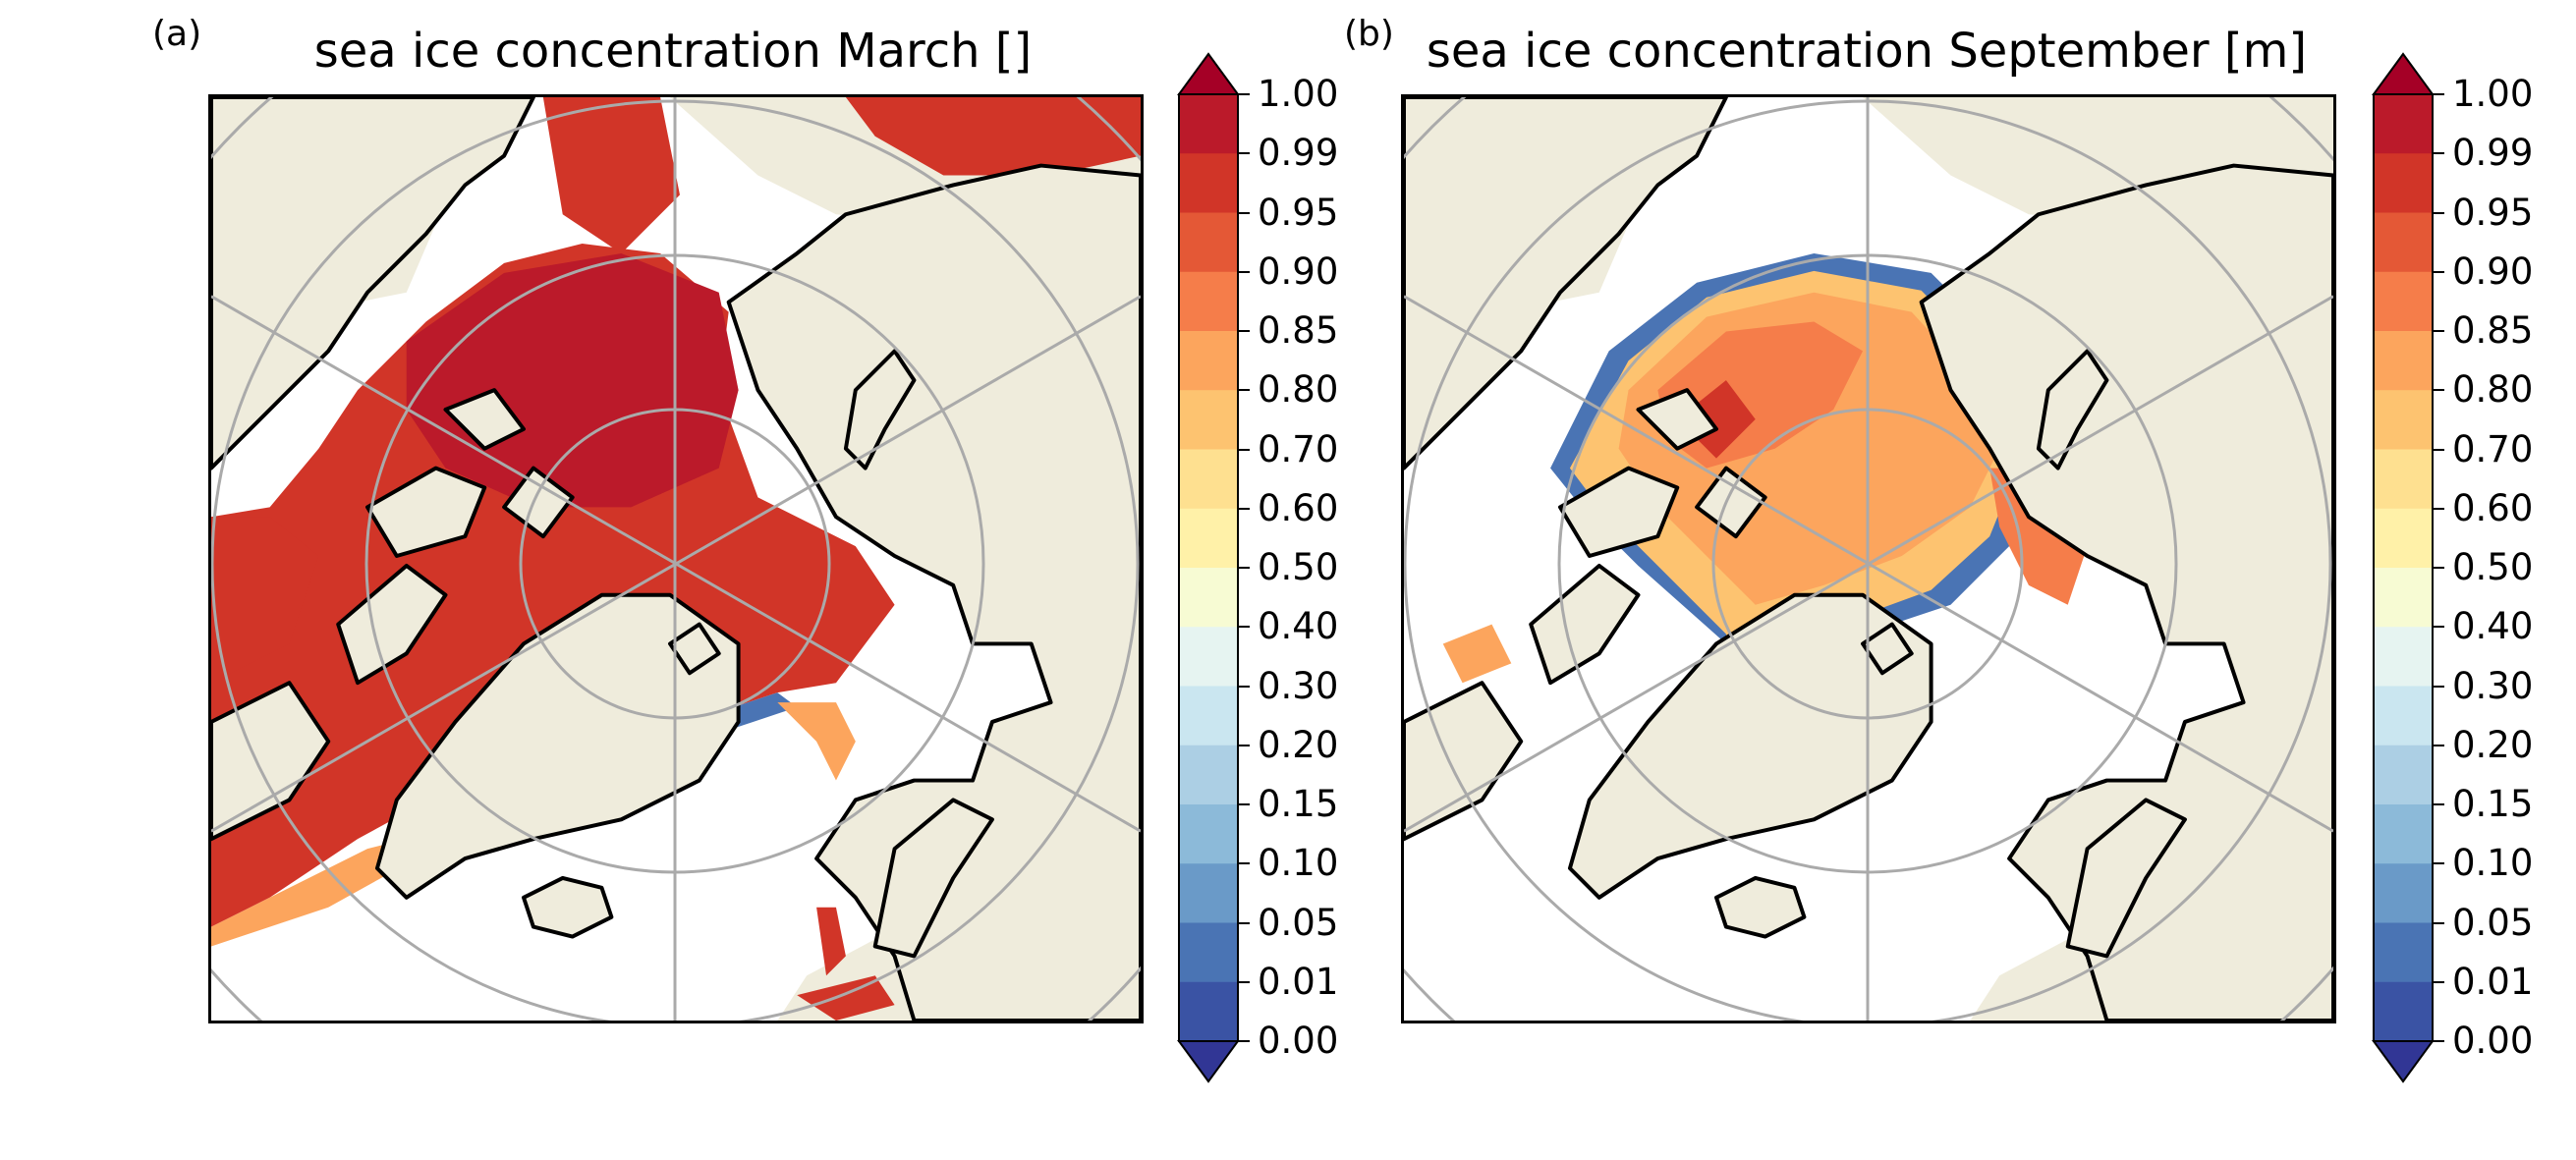 This screenshot has width=2576, height=1160. Describe the element at coordinates (1369, 34) in the screenshot. I see `panel-b-letter: (b)` at that location.